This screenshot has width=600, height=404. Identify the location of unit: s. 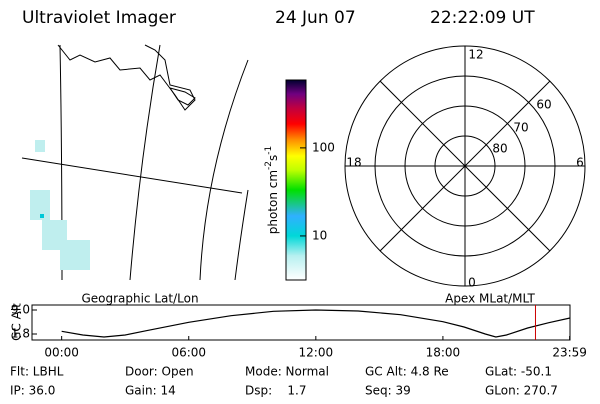
(273, 158).